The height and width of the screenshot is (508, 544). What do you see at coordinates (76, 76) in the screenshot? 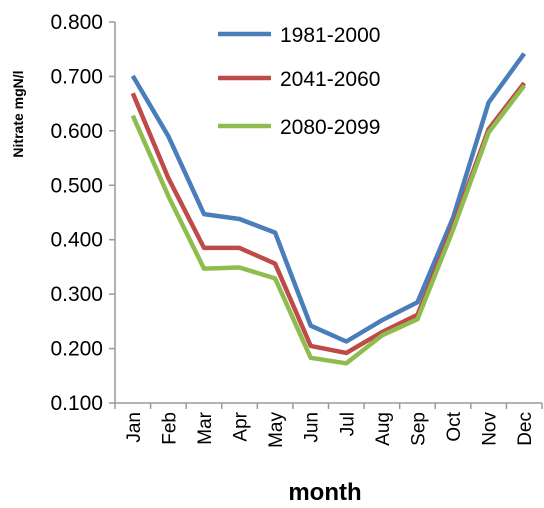
I see `y-tick-label: 0.700` at bounding box center [76, 76].